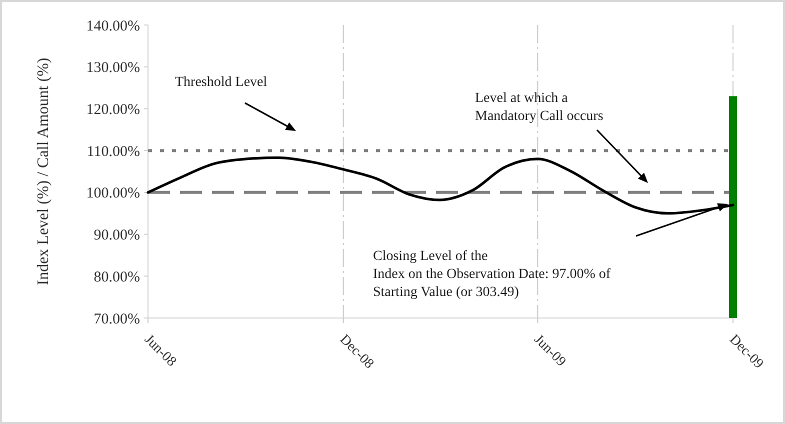 This screenshot has height=424, width=785. I want to click on y-tick-label: 110.00%, so click(113, 152).